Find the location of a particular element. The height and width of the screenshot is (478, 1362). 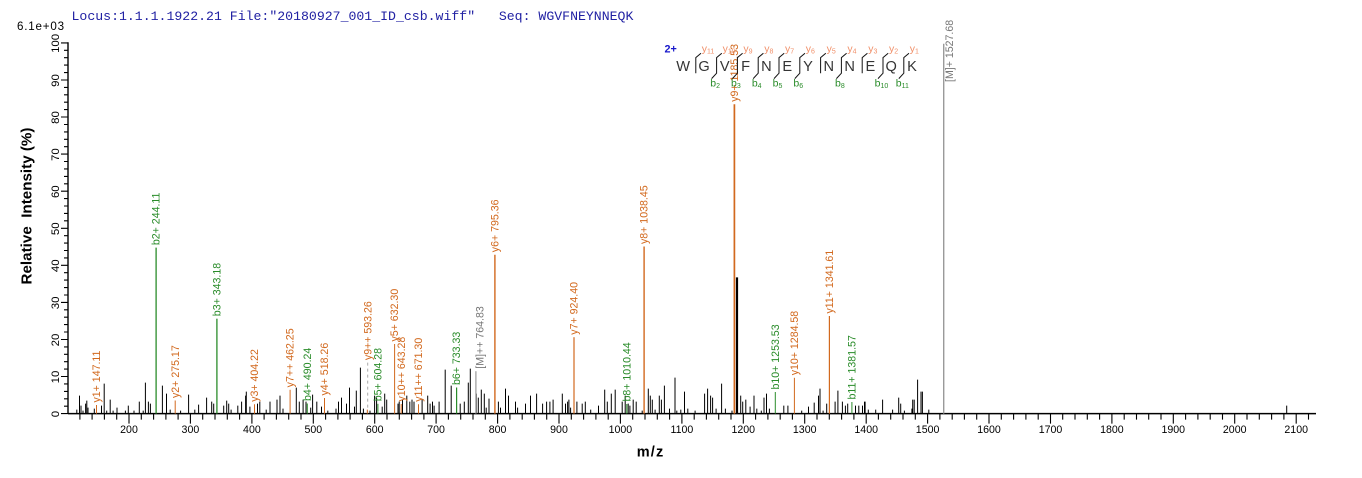

svg-text: 1900 is located at coordinates (1174, 430).